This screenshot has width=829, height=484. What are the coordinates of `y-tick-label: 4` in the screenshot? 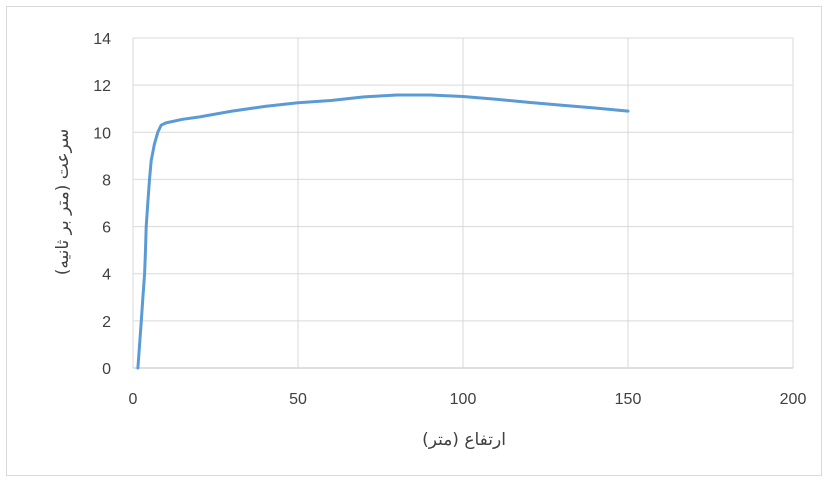 It's located at (106, 275).